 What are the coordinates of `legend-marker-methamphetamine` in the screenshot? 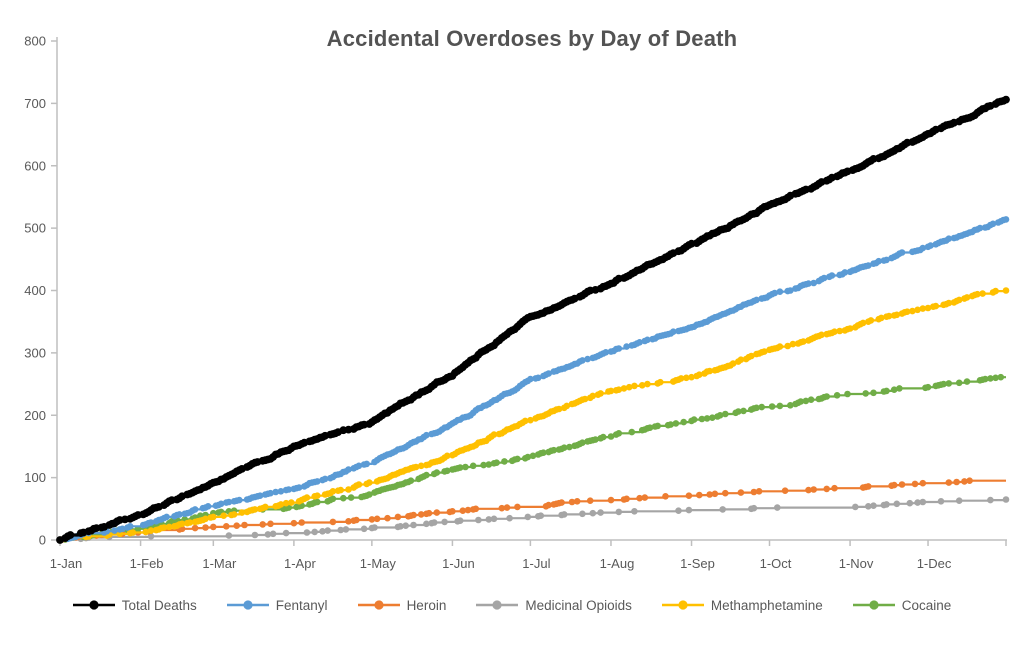 It's located at (682, 605).